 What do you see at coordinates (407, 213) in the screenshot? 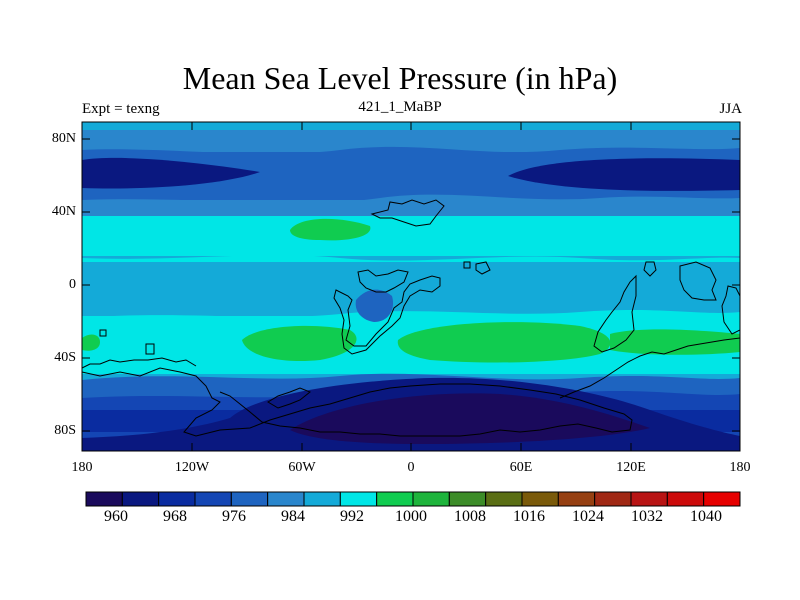
I see `coast-north-atlantic` at bounding box center [407, 213].